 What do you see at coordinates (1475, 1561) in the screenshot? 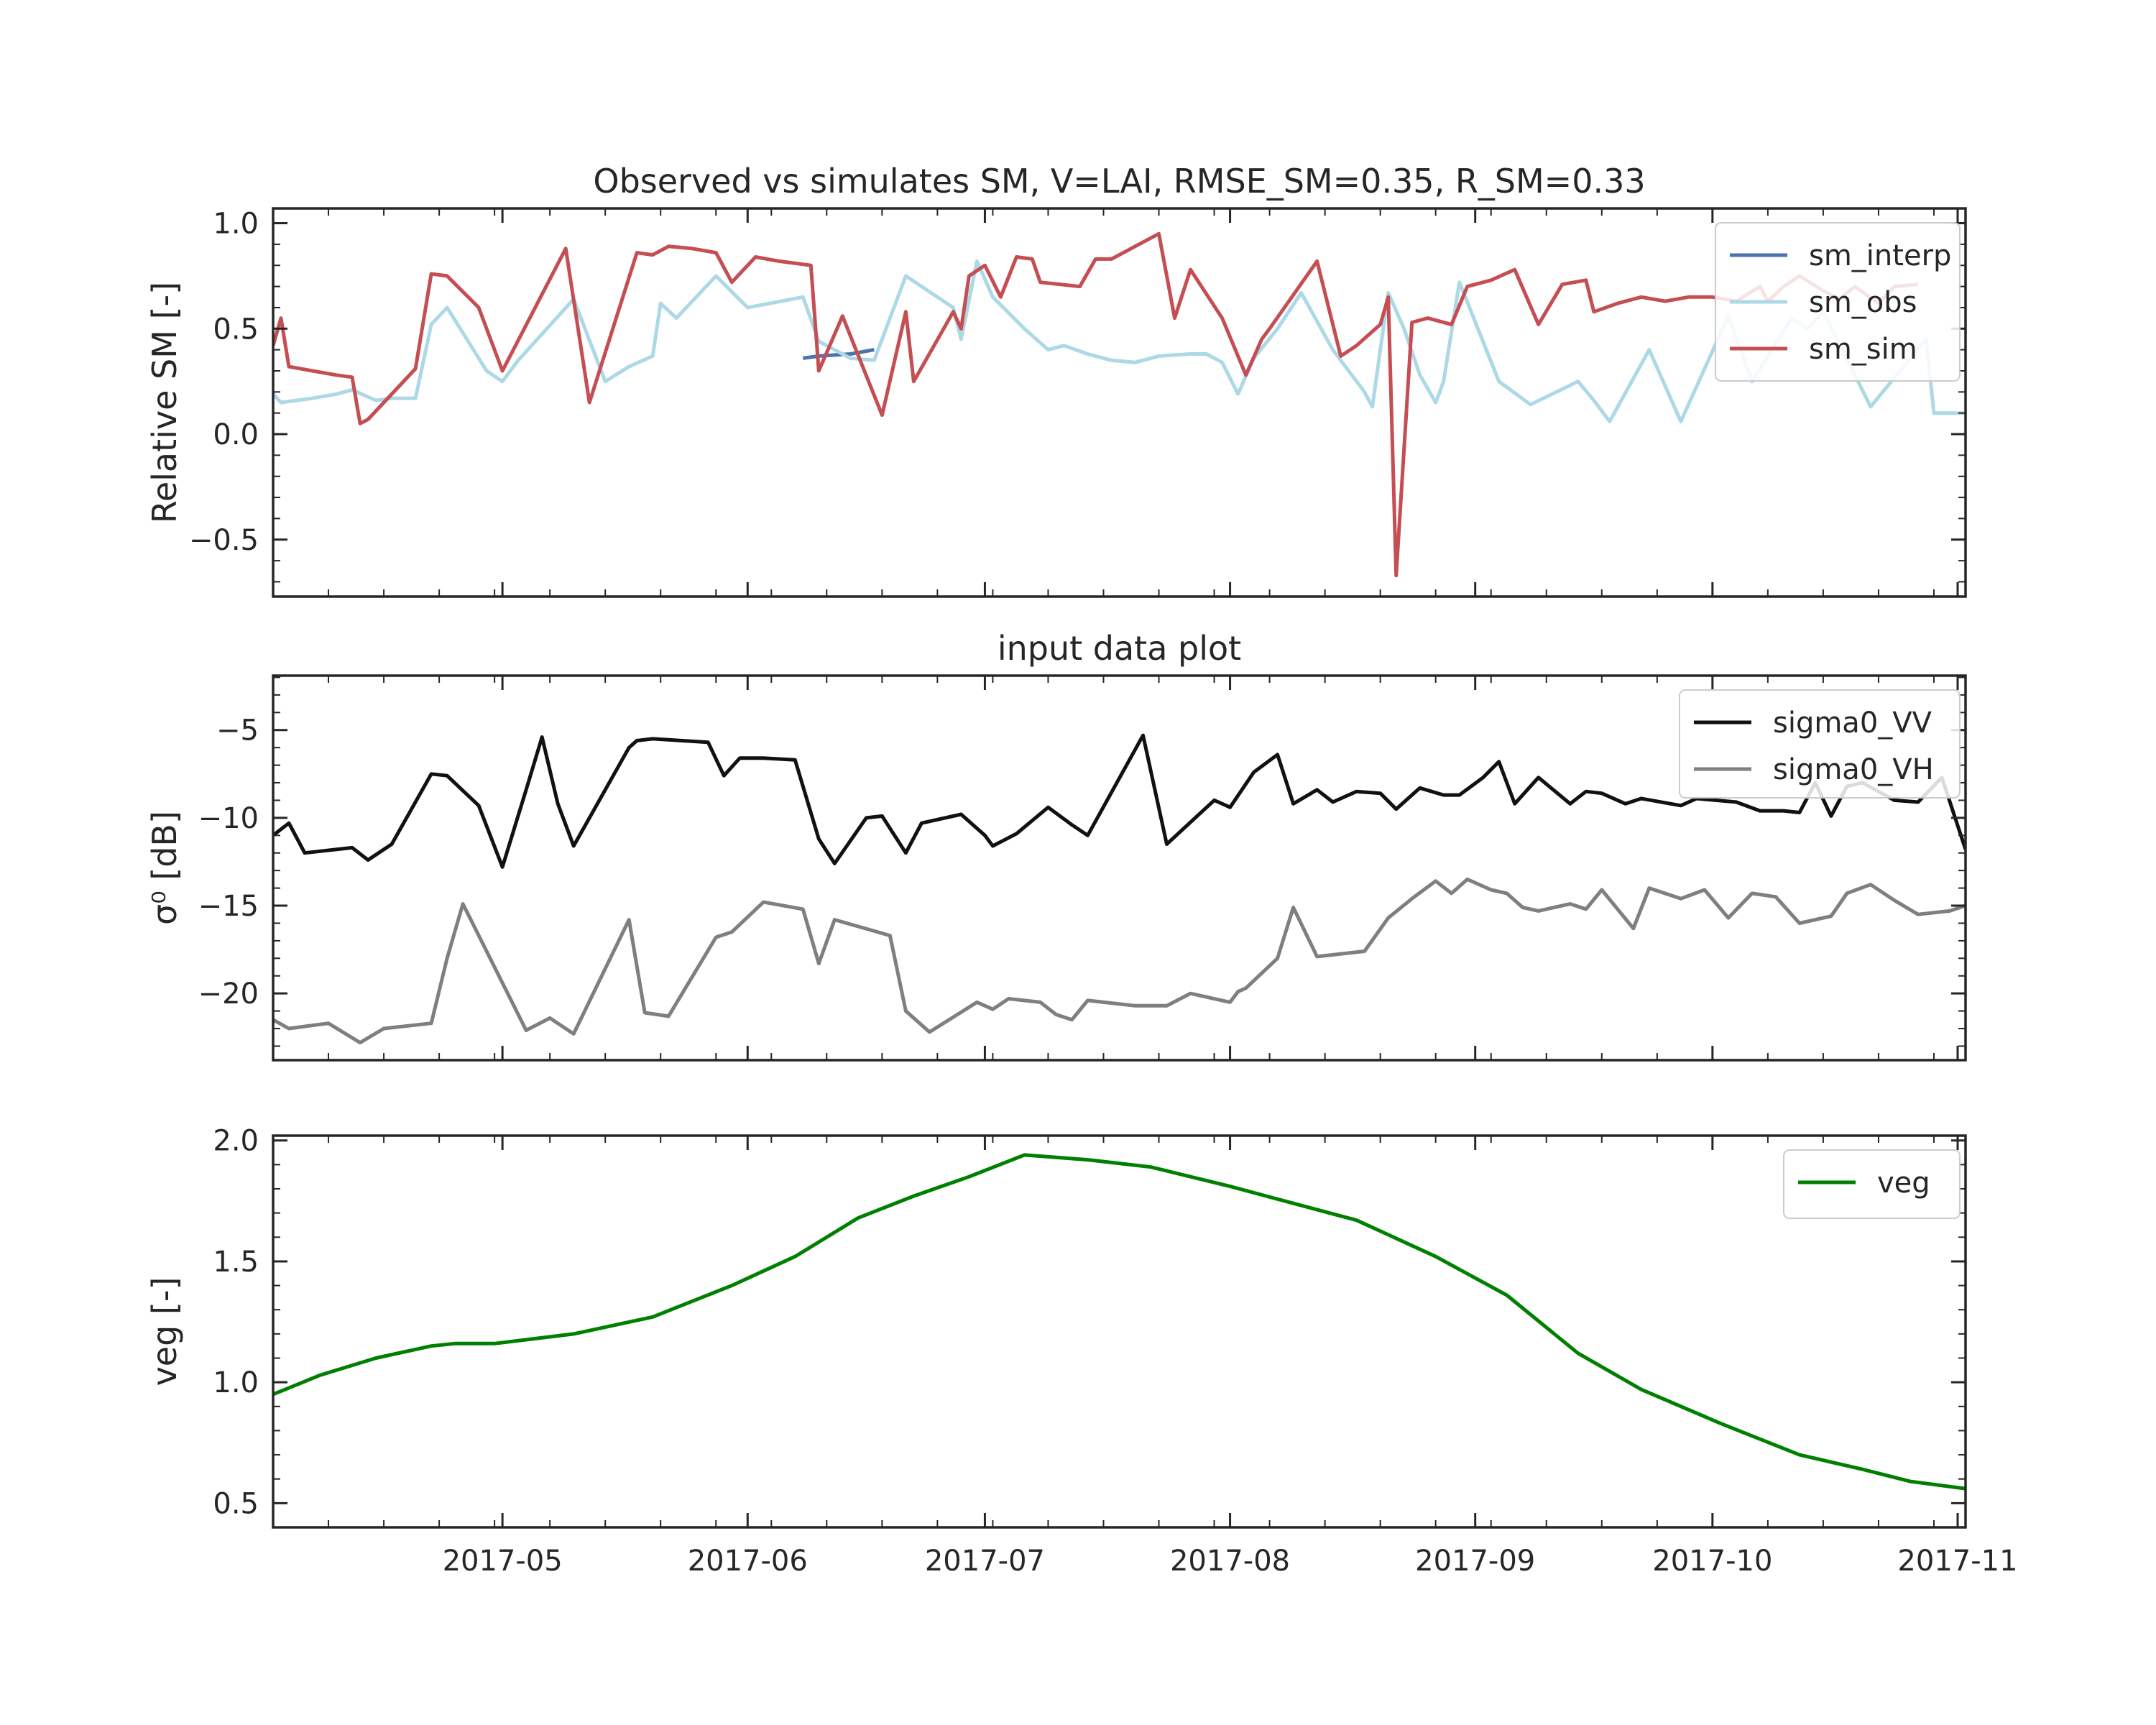
I see `x-tick-label: 2017-09` at bounding box center [1475, 1561].